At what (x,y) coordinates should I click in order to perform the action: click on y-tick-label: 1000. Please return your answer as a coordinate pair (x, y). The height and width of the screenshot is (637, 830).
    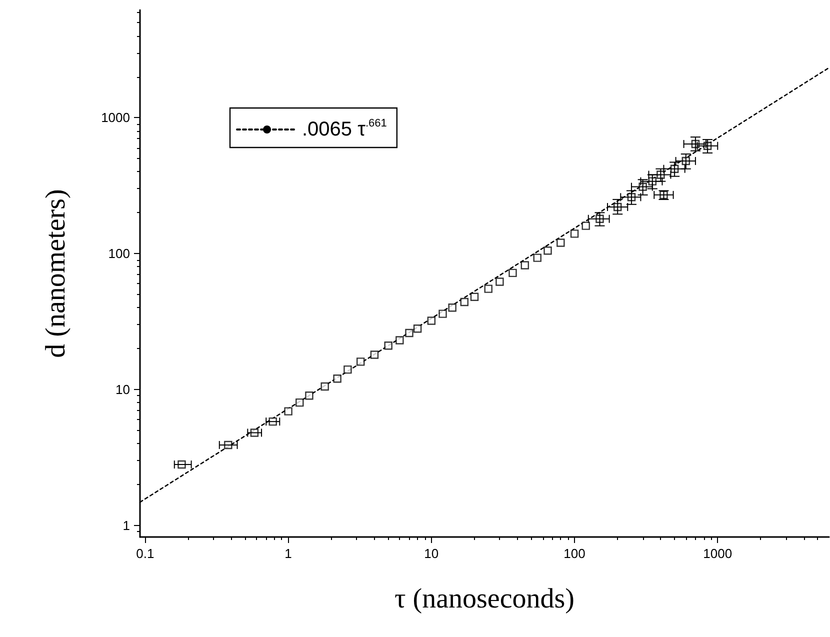
    Looking at the image, I should click on (115, 118).